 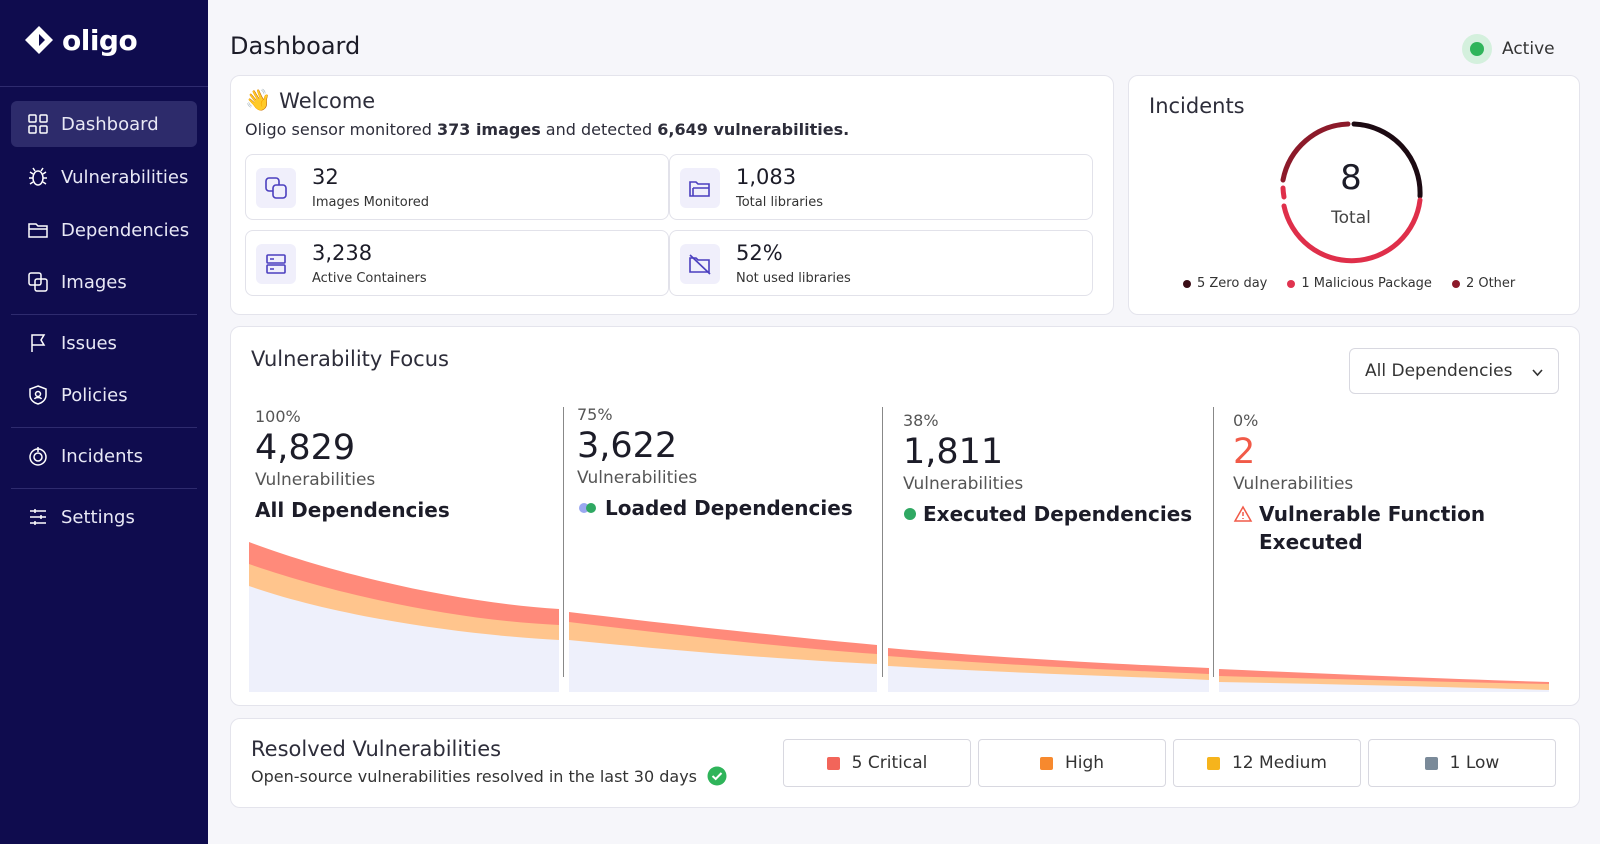 I want to click on stat-value: 52%, so click(x=759, y=253).